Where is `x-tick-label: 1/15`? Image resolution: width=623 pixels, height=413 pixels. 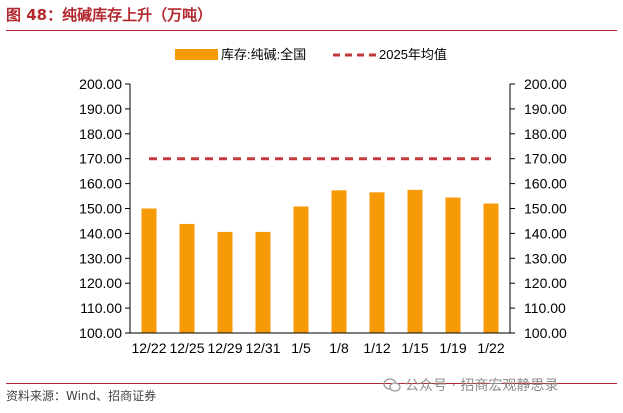
x-tick-label: 1/15 is located at coordinates (414, 348).